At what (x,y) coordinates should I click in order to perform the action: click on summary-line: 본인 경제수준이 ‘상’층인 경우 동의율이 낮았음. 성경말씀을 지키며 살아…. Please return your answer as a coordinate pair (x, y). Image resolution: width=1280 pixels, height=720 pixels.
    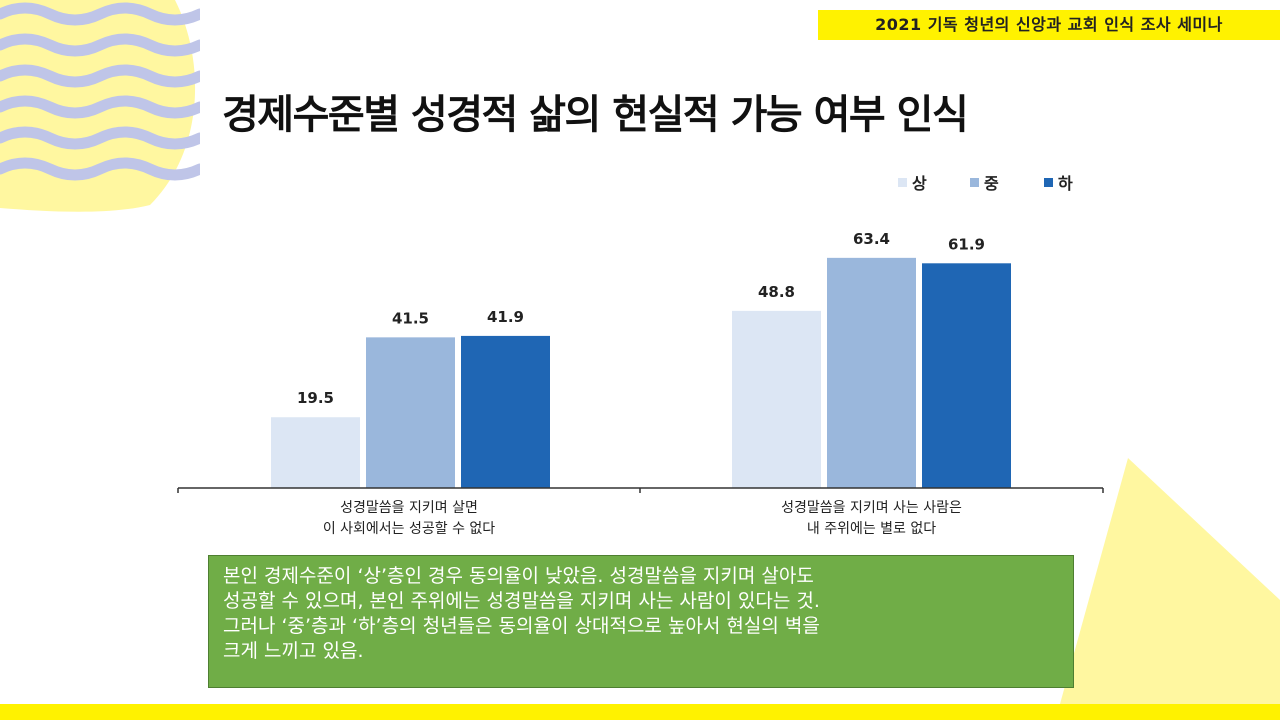
    Looking at the image, I should click on (518, 576).